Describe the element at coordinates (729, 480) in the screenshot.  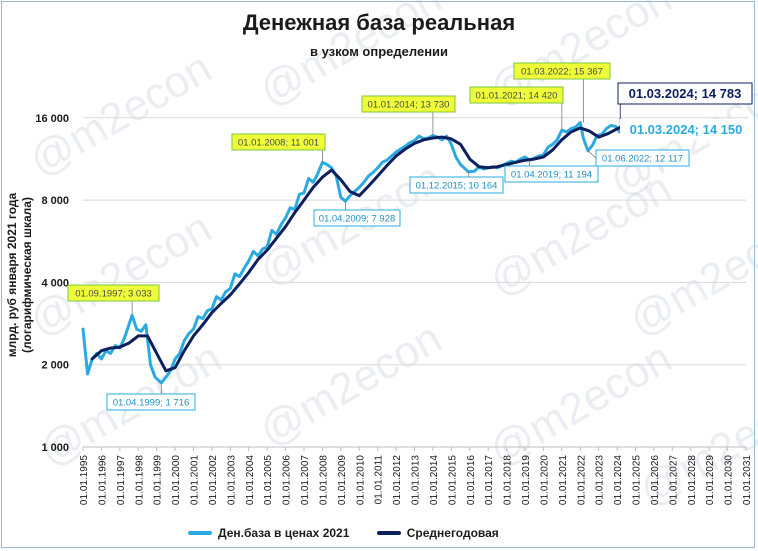
I see `x-tick-label: 01.01.2030` at that location.